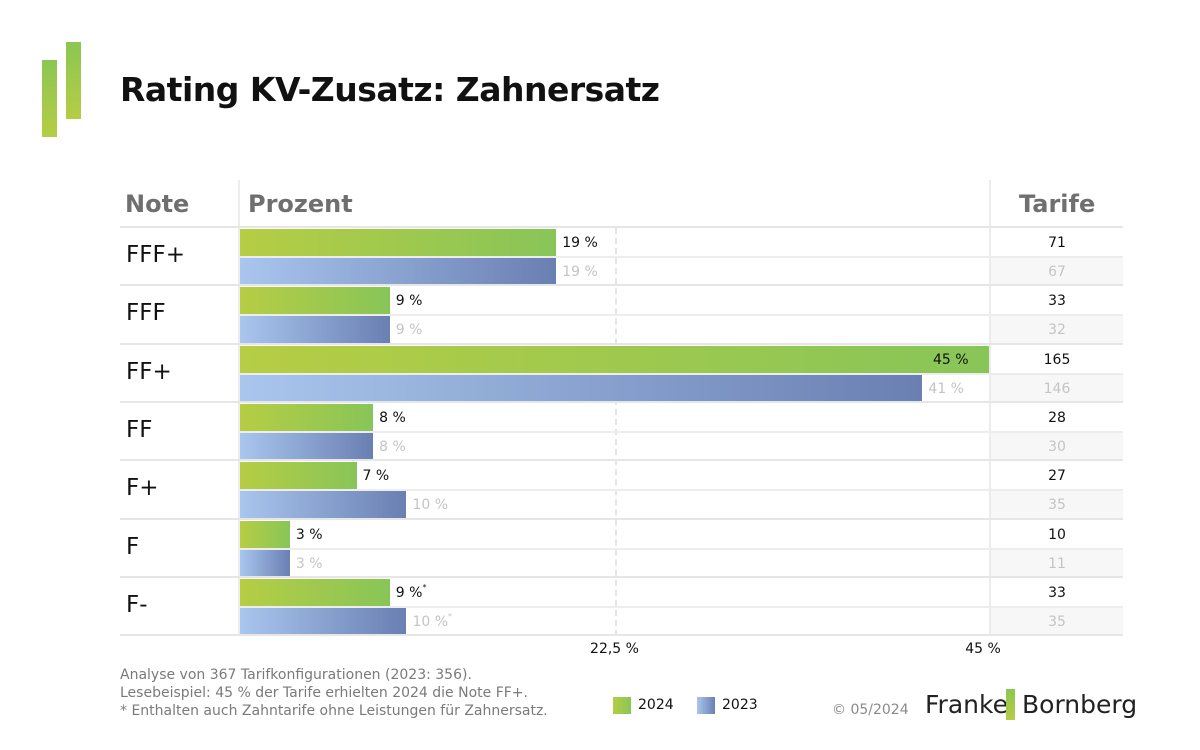  I want to click on header-rule, so click(621, 227).